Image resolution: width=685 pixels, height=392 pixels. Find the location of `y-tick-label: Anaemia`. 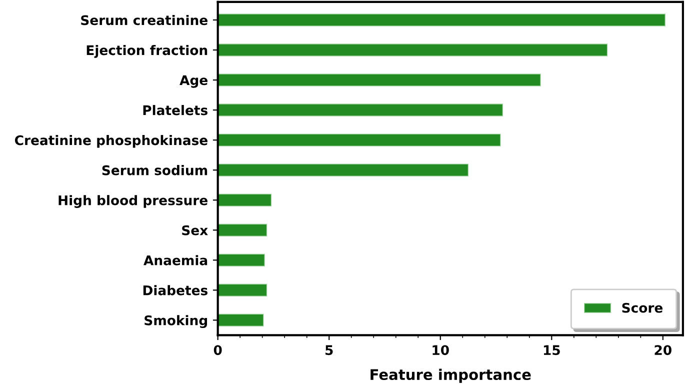

y-tick-label: Anaemia is located at coordinates (176, 260).